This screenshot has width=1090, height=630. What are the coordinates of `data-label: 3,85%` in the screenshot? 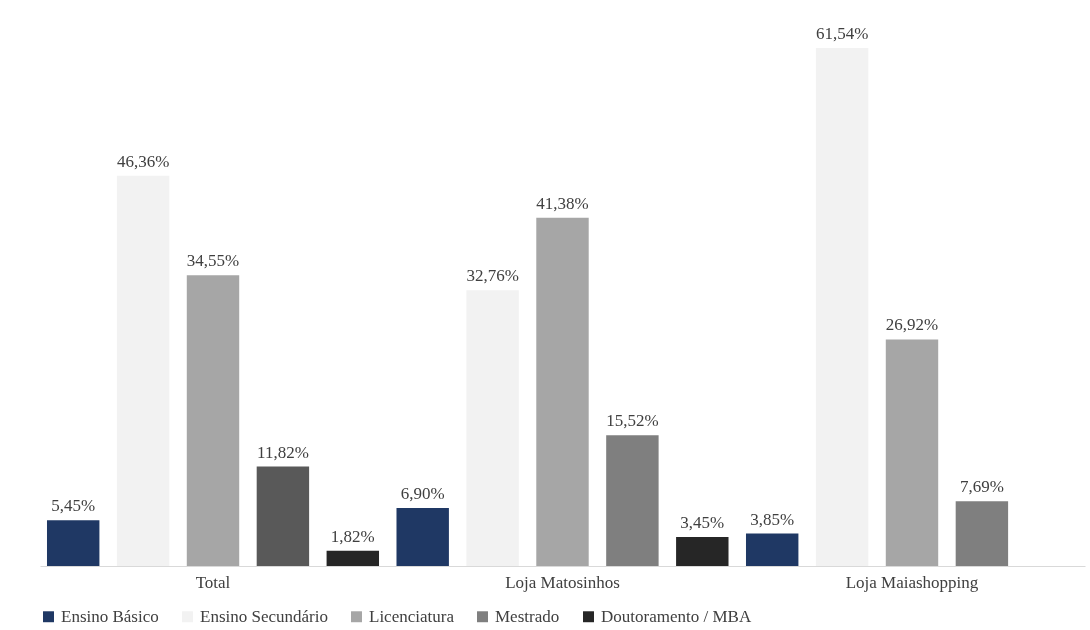 It's located at (772, 519).